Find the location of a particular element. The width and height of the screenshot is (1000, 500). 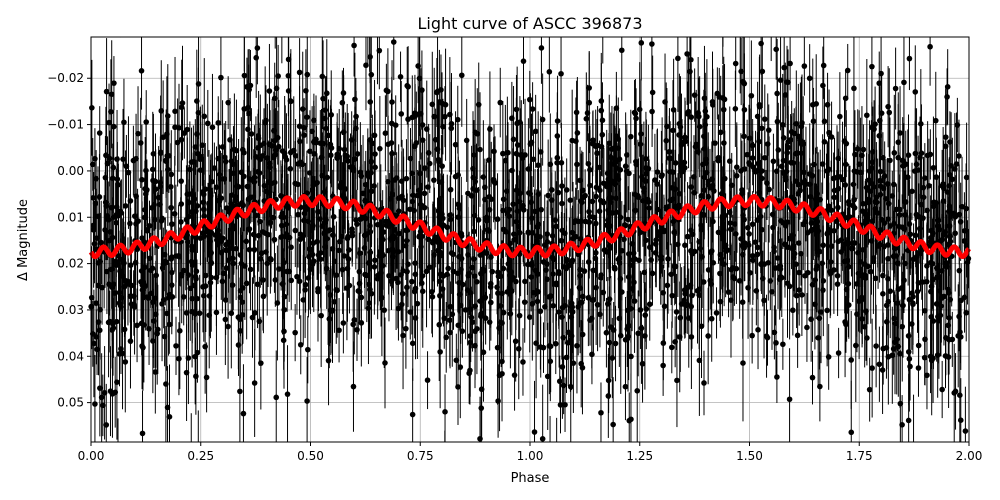

x-tick-label: 0.75 is located at coordinates (420, 456).